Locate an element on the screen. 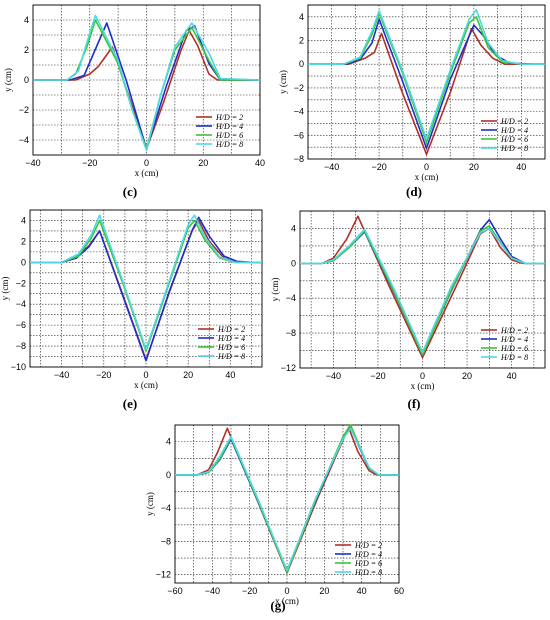 The width and height of the screenshot is (550, 620). x-tick-label: 60 is located at coordinates (399, 591).